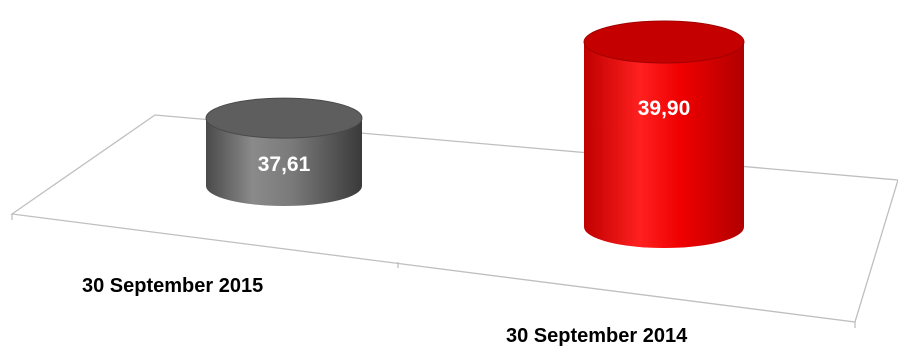 This screenshot has height=352, width=898. What do you see at coordinates (664, 108) in the screenshot?
I see `data-label-1: 39,90` at bounding box center [664, 108].